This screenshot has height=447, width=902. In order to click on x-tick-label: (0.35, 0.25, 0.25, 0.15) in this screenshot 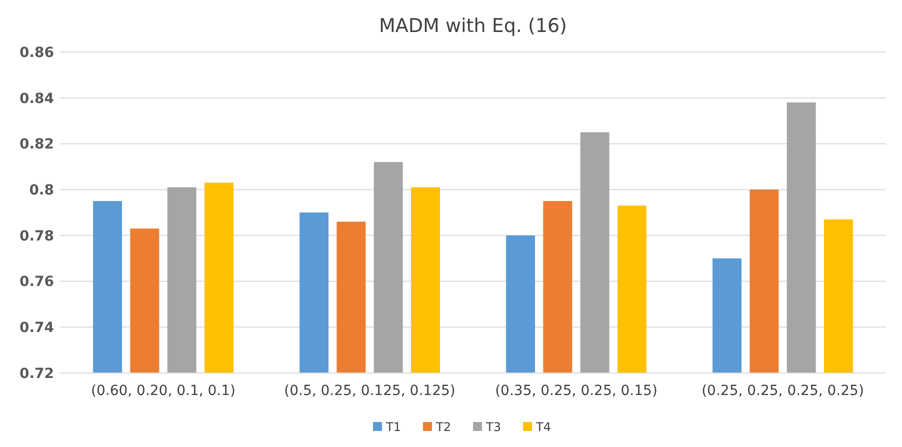, I will do `click(576, 391)`.